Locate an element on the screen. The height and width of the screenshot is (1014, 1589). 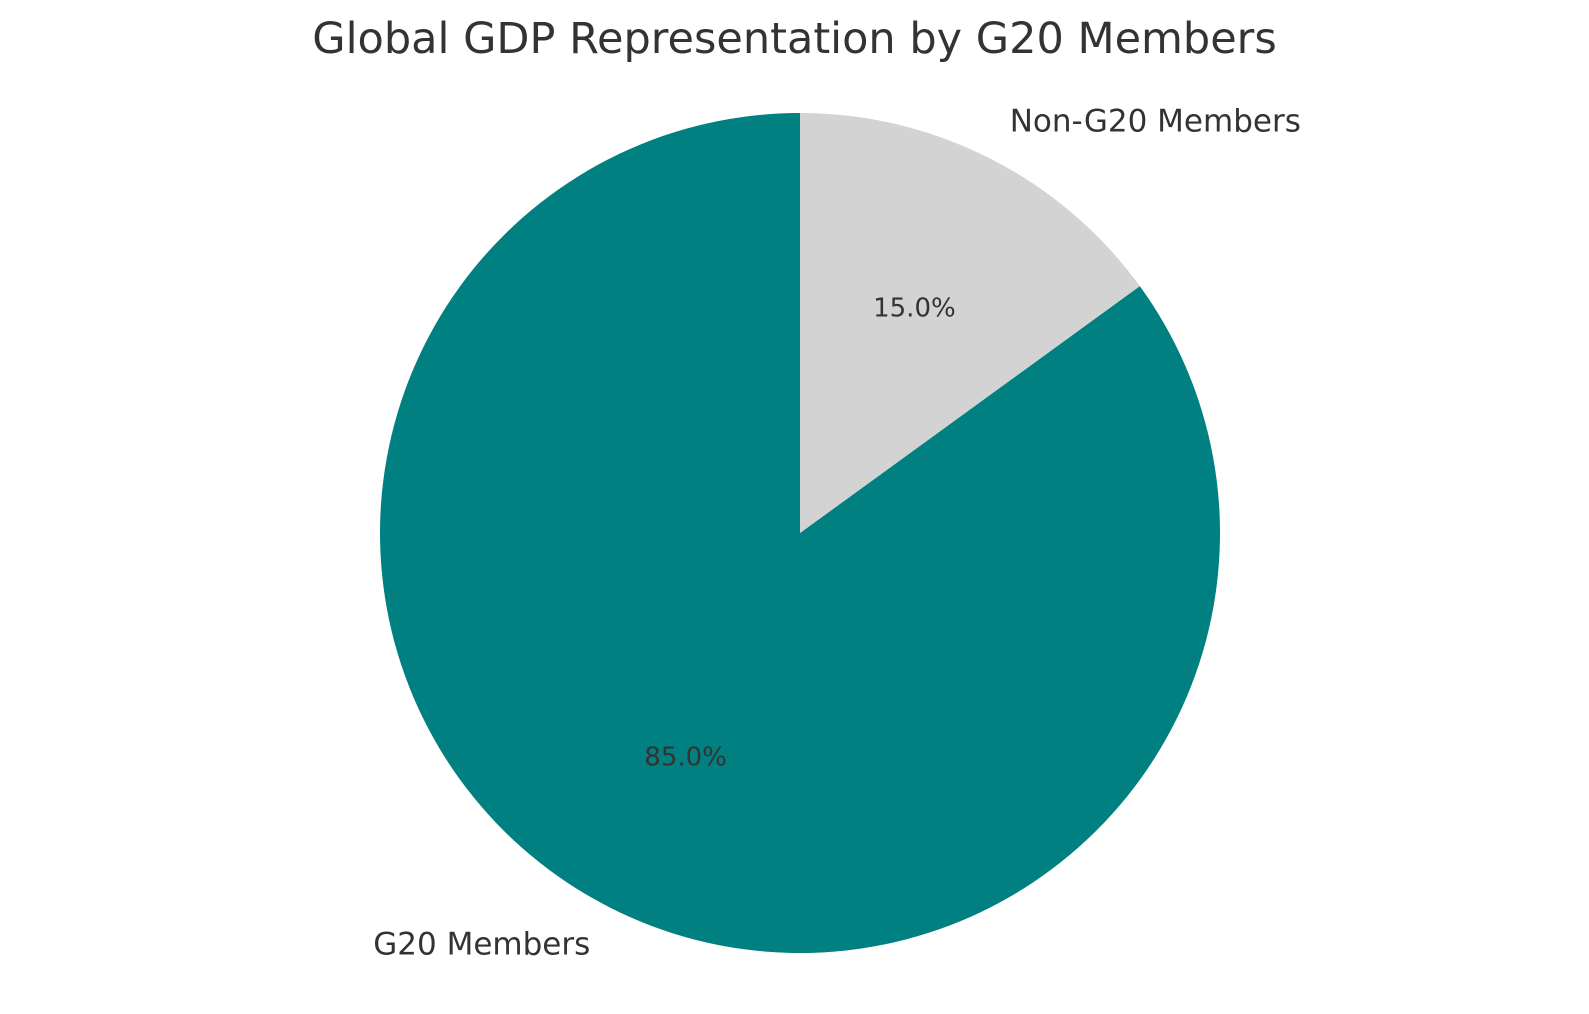
pie-slice-non-g20-members is located at coordinates (970, 323).